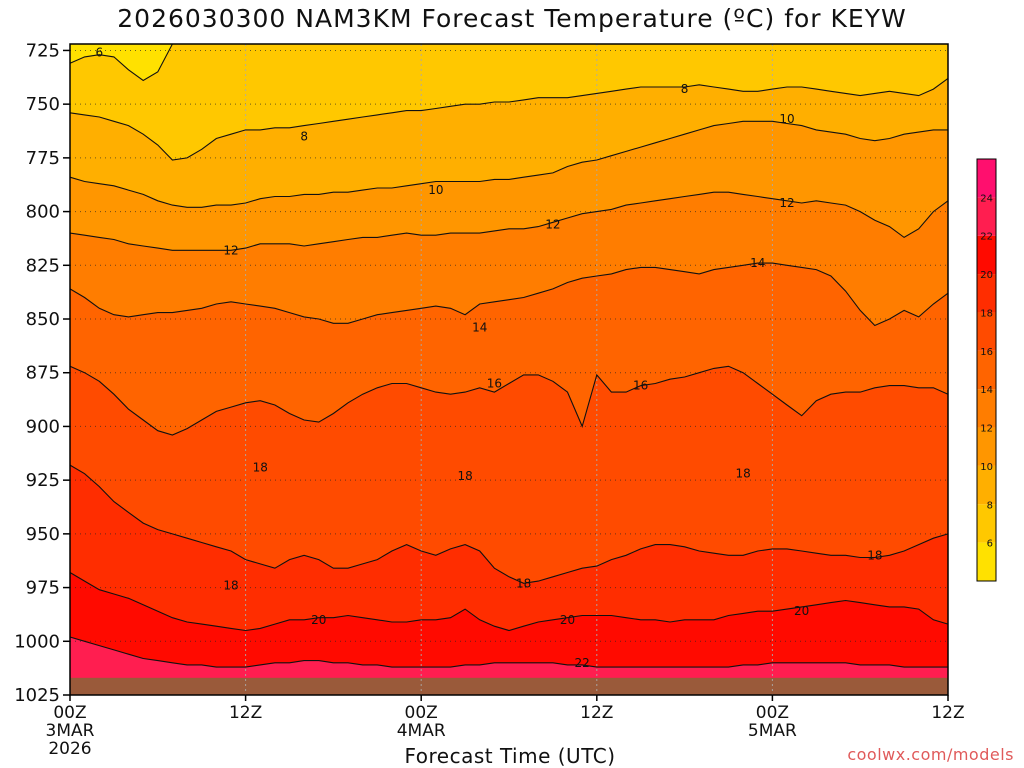 The height and width of the screenshot is (768, 1024). I want to click on colorbar-frame, so click(986, 370).